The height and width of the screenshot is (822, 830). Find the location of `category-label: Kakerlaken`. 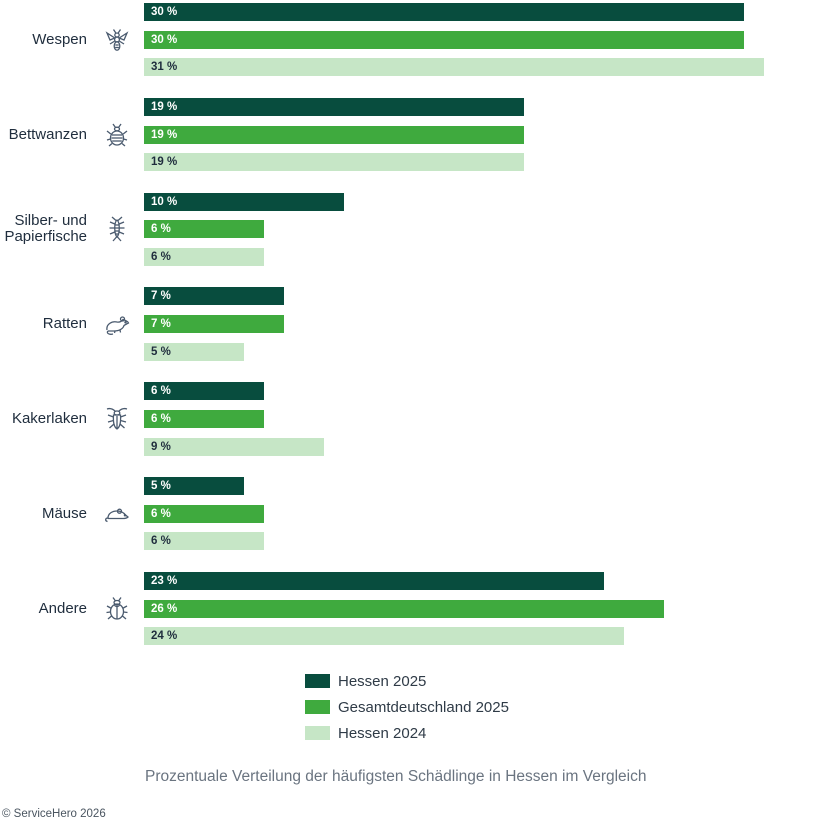

category-label: Kakerlaken is located at coordinates (49, 418).